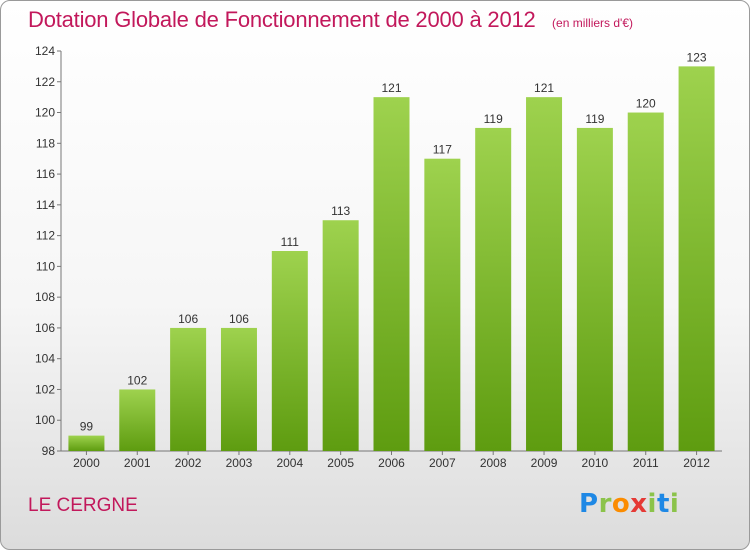 The image size is (750, 550). Describe the element at coordinates (391, 88) in the screenshot. I see `data-label-2006: 121` at that location.